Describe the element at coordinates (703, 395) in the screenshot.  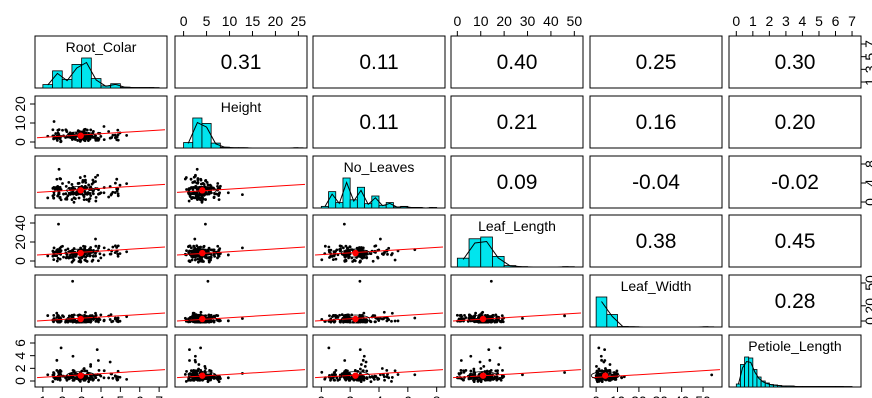
I see `bottom-axis-tick-label: 50` at that location.